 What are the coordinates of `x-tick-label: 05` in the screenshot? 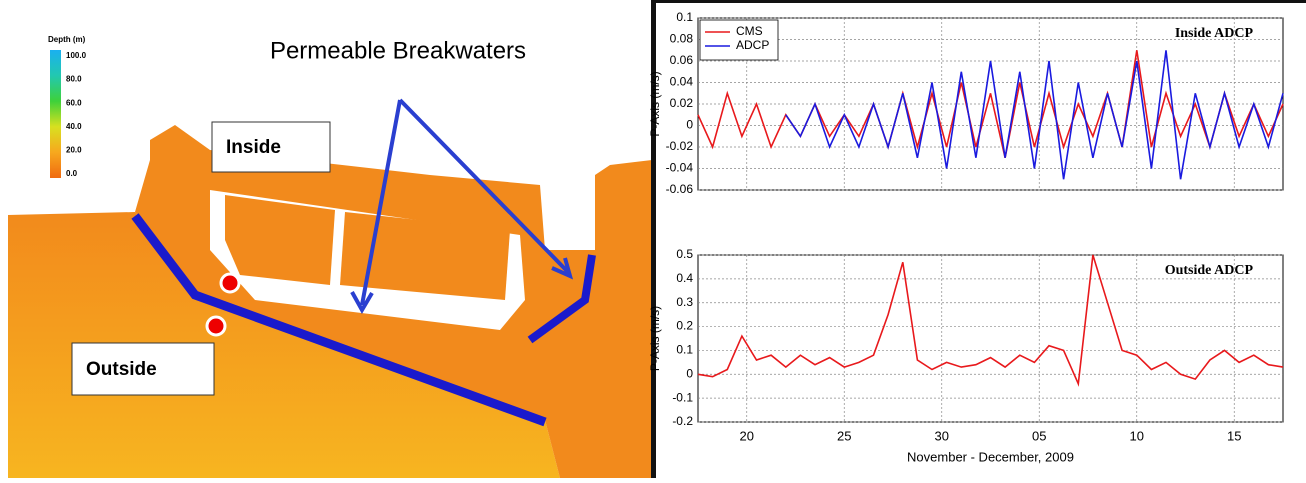 It's located at (1039, 435).